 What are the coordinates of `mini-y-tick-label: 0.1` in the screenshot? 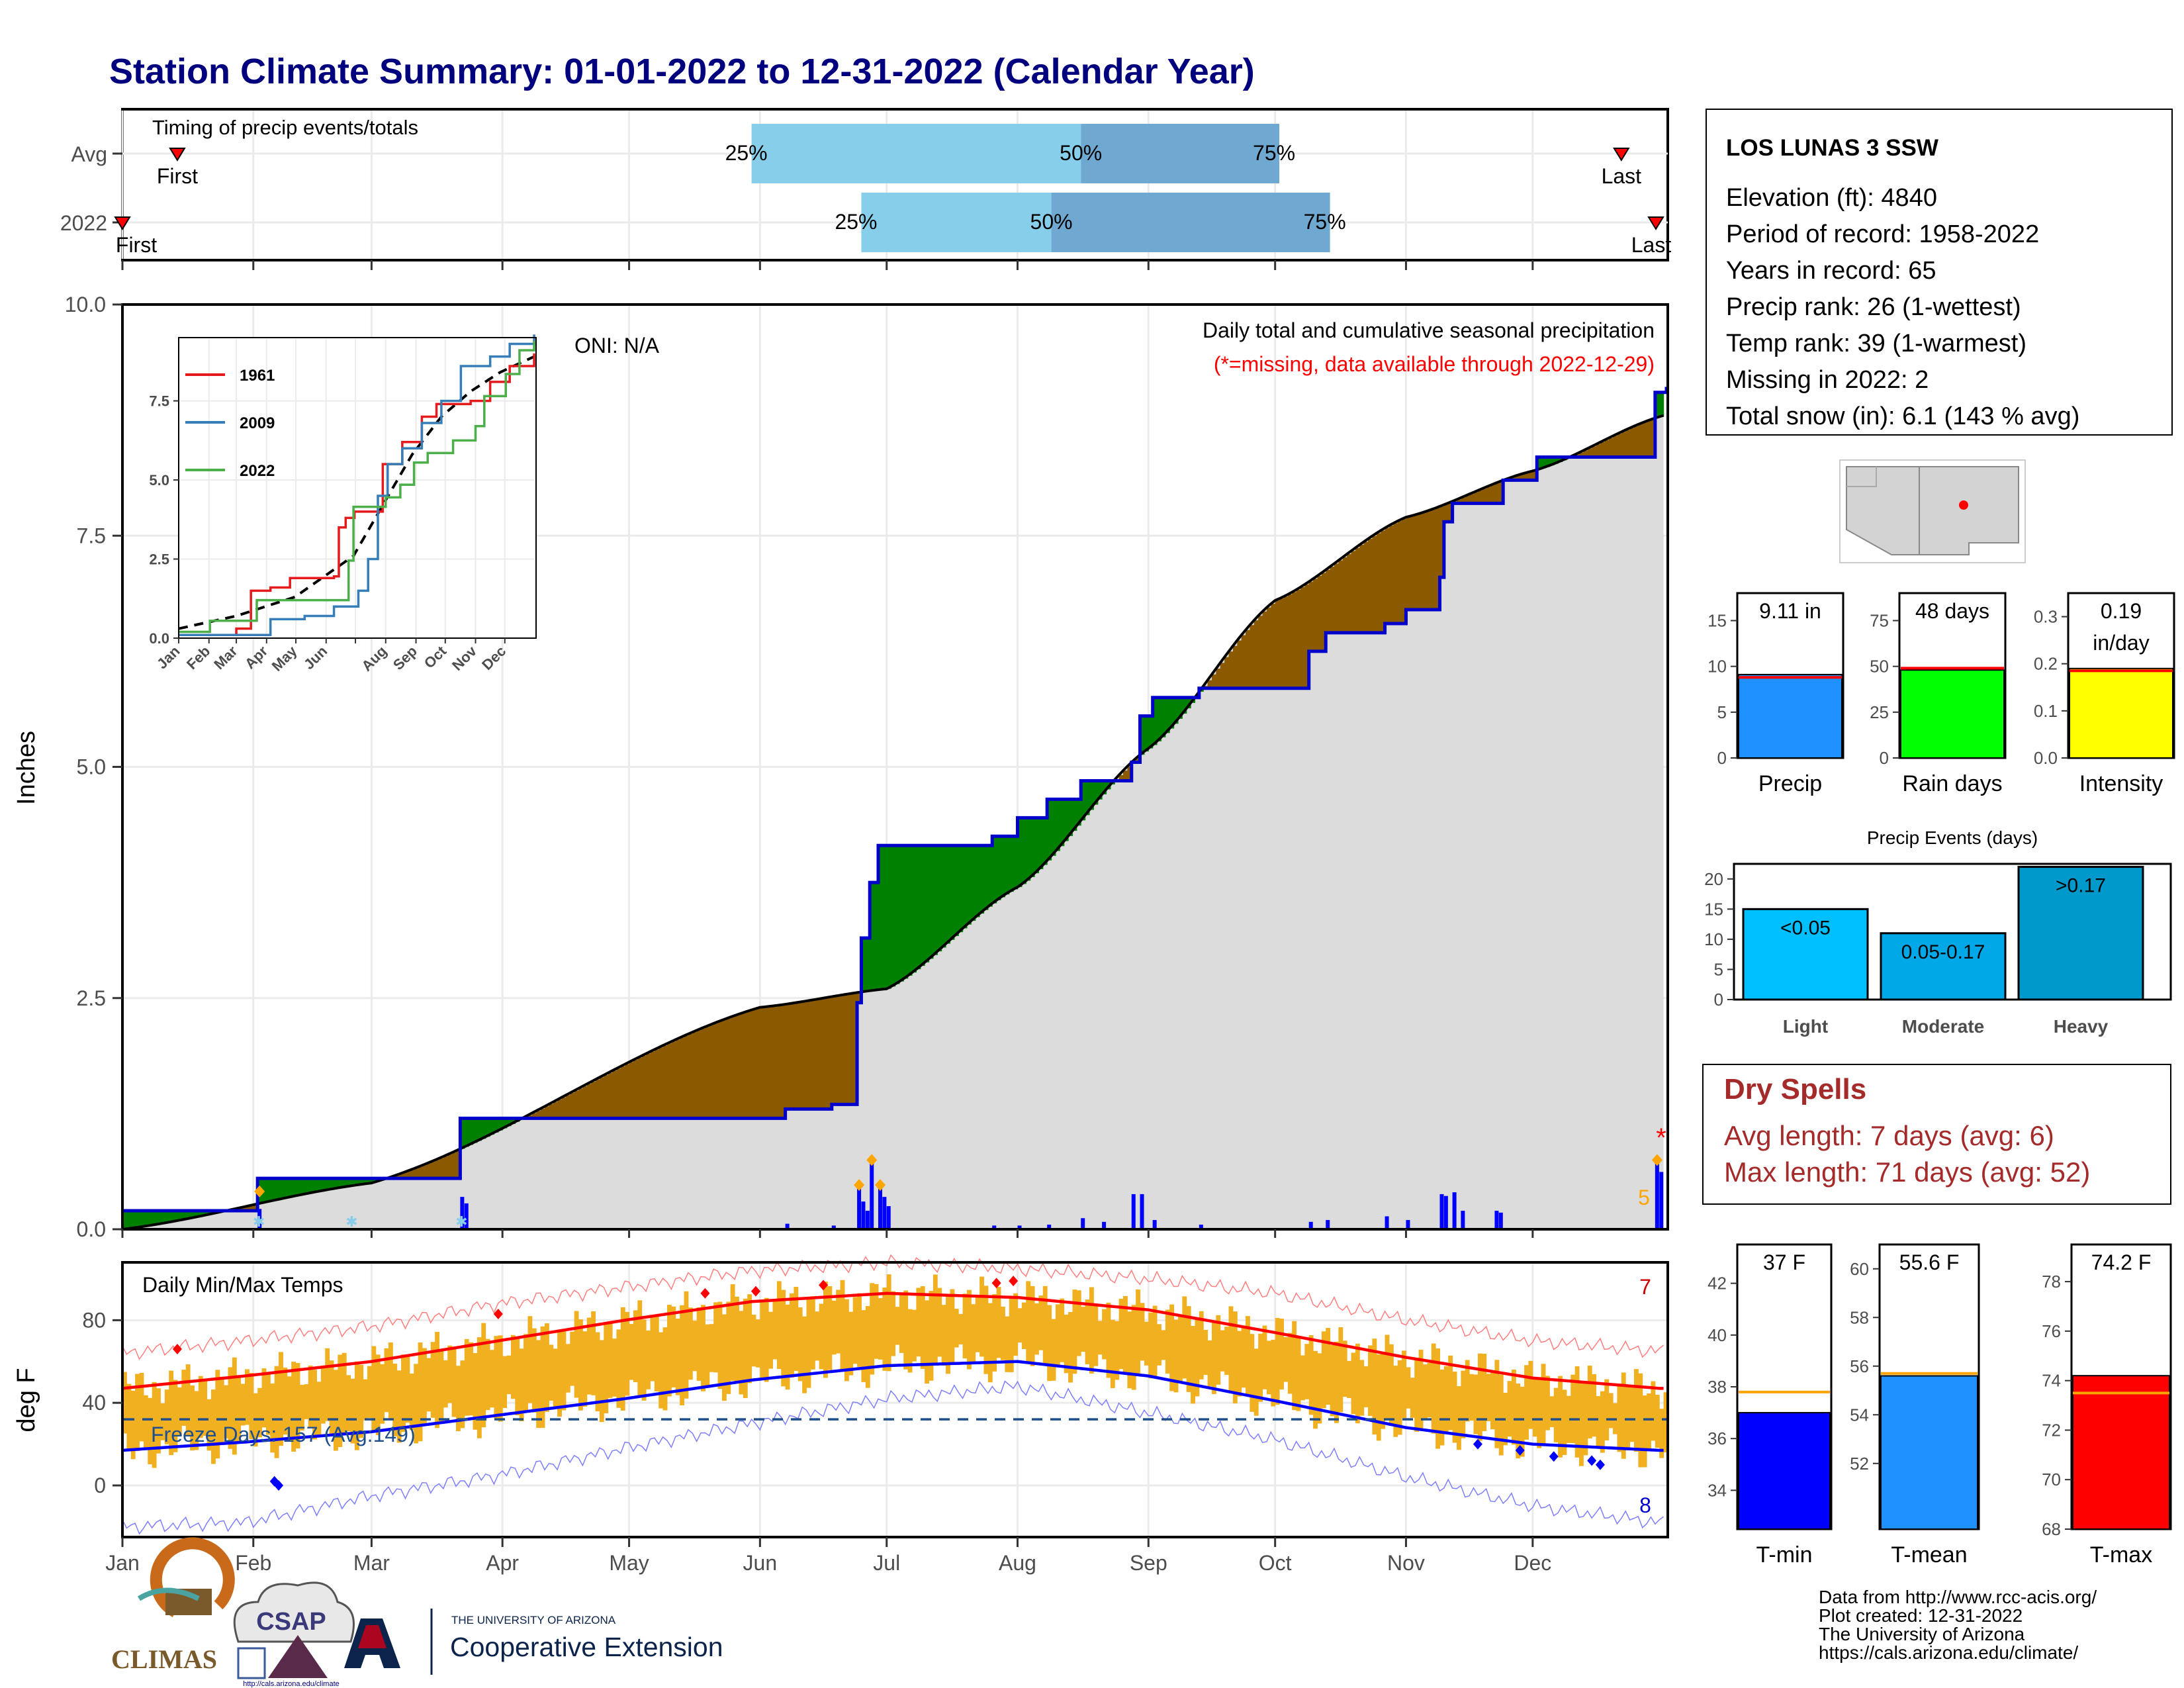 It's located at (2046, 711).